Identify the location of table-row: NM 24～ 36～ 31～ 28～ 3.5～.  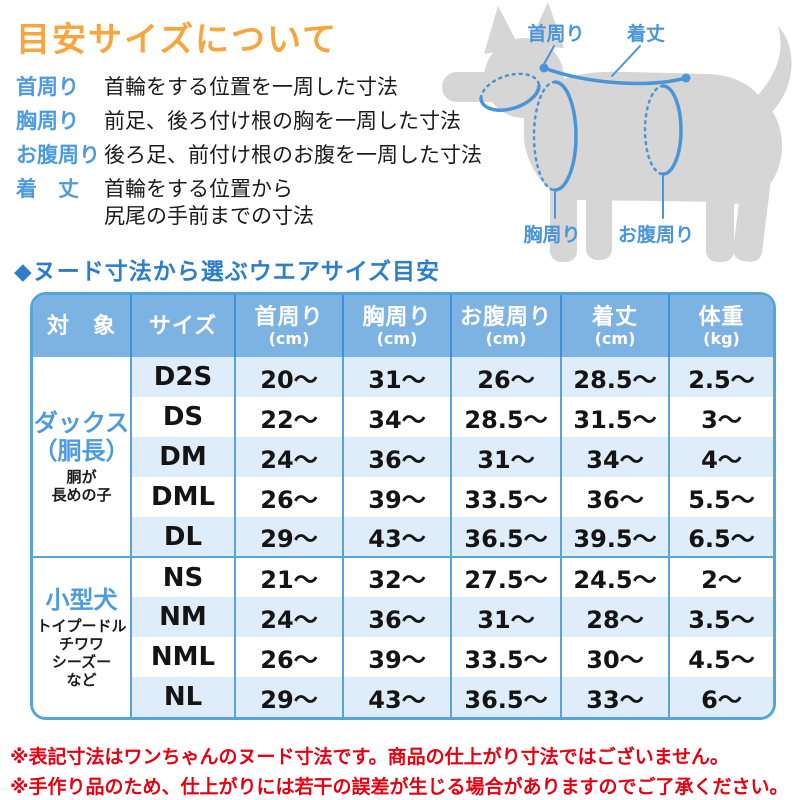
(403, 617).